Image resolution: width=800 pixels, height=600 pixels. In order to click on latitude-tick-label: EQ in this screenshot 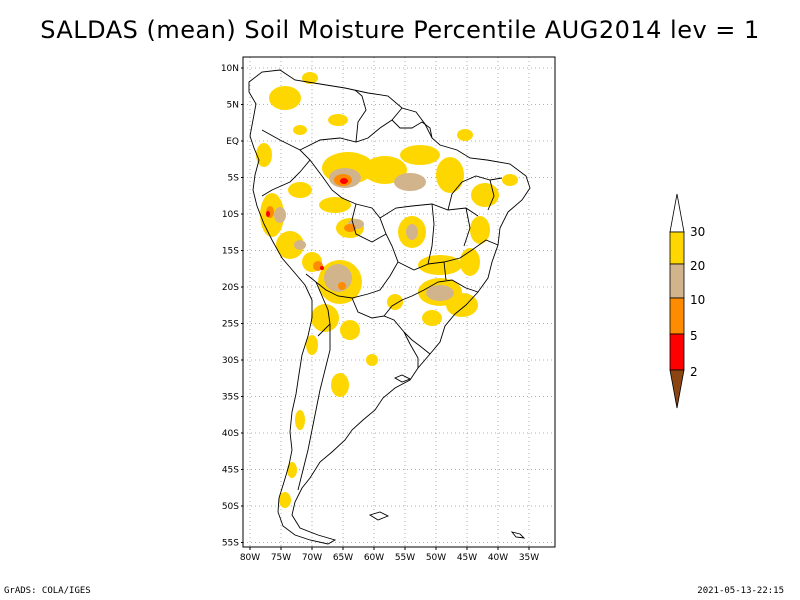, I will do `click(232, 142)`.